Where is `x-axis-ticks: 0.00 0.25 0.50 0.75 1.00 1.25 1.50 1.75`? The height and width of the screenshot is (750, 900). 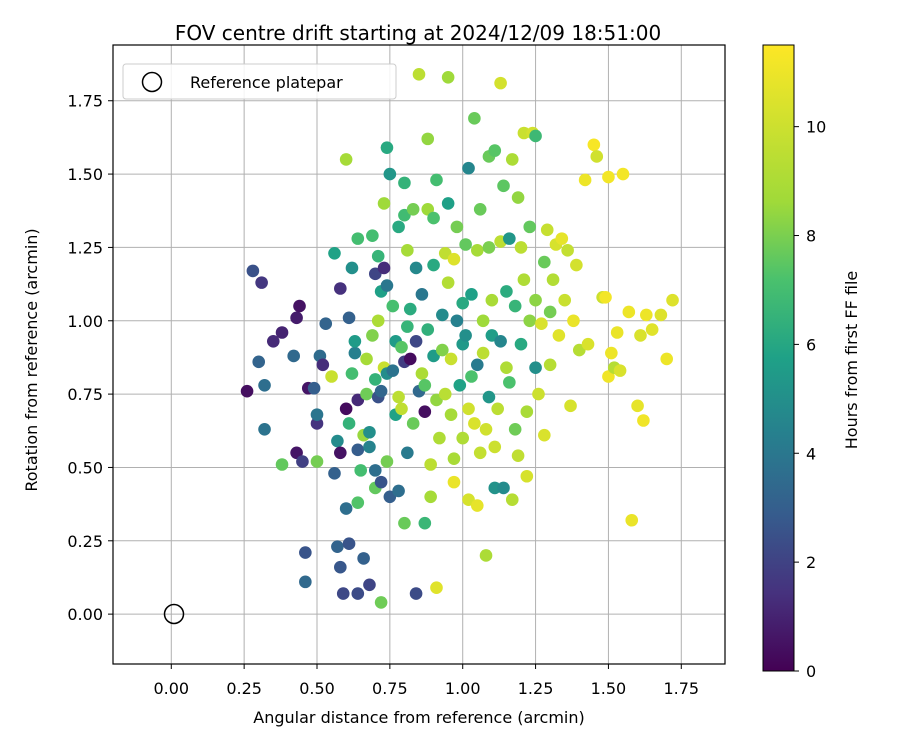
x-axis-ticks: 0.00 0.25 0.50 0.75 1.00 1.25 1.50 1.75 is located at coordinates (426, 681).